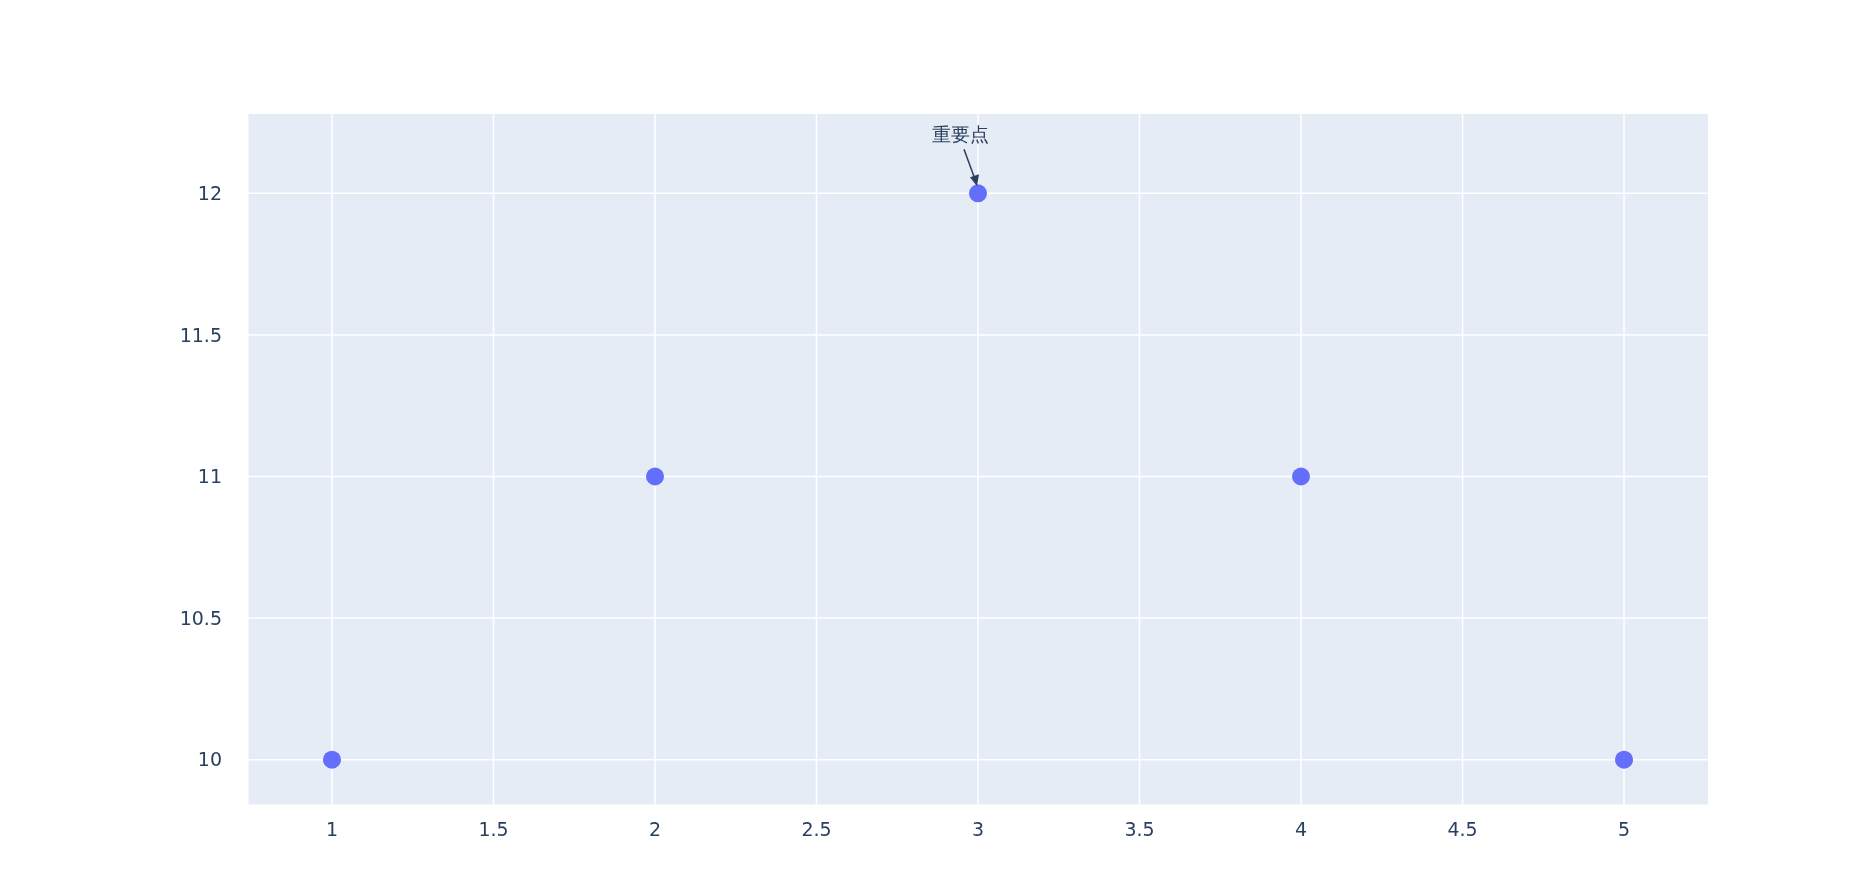 The image size is (1850, 894). Describe the element at coordinates (1301, 829) in the screenshot. I see `x-tick-label: 4` at that location.